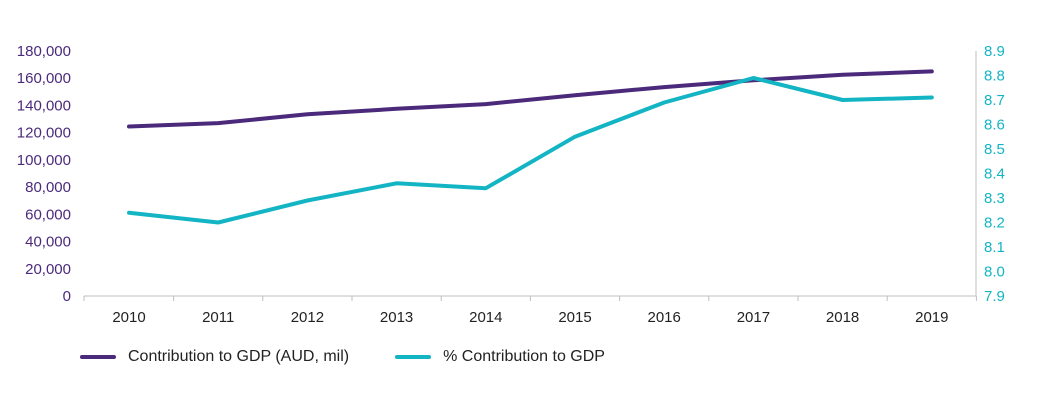 The height and width of the screenshot is (400, 1056). I want to click on legend-label-gdp-aud: Contribution to GDP (AUD, mil), so click(239, 356).